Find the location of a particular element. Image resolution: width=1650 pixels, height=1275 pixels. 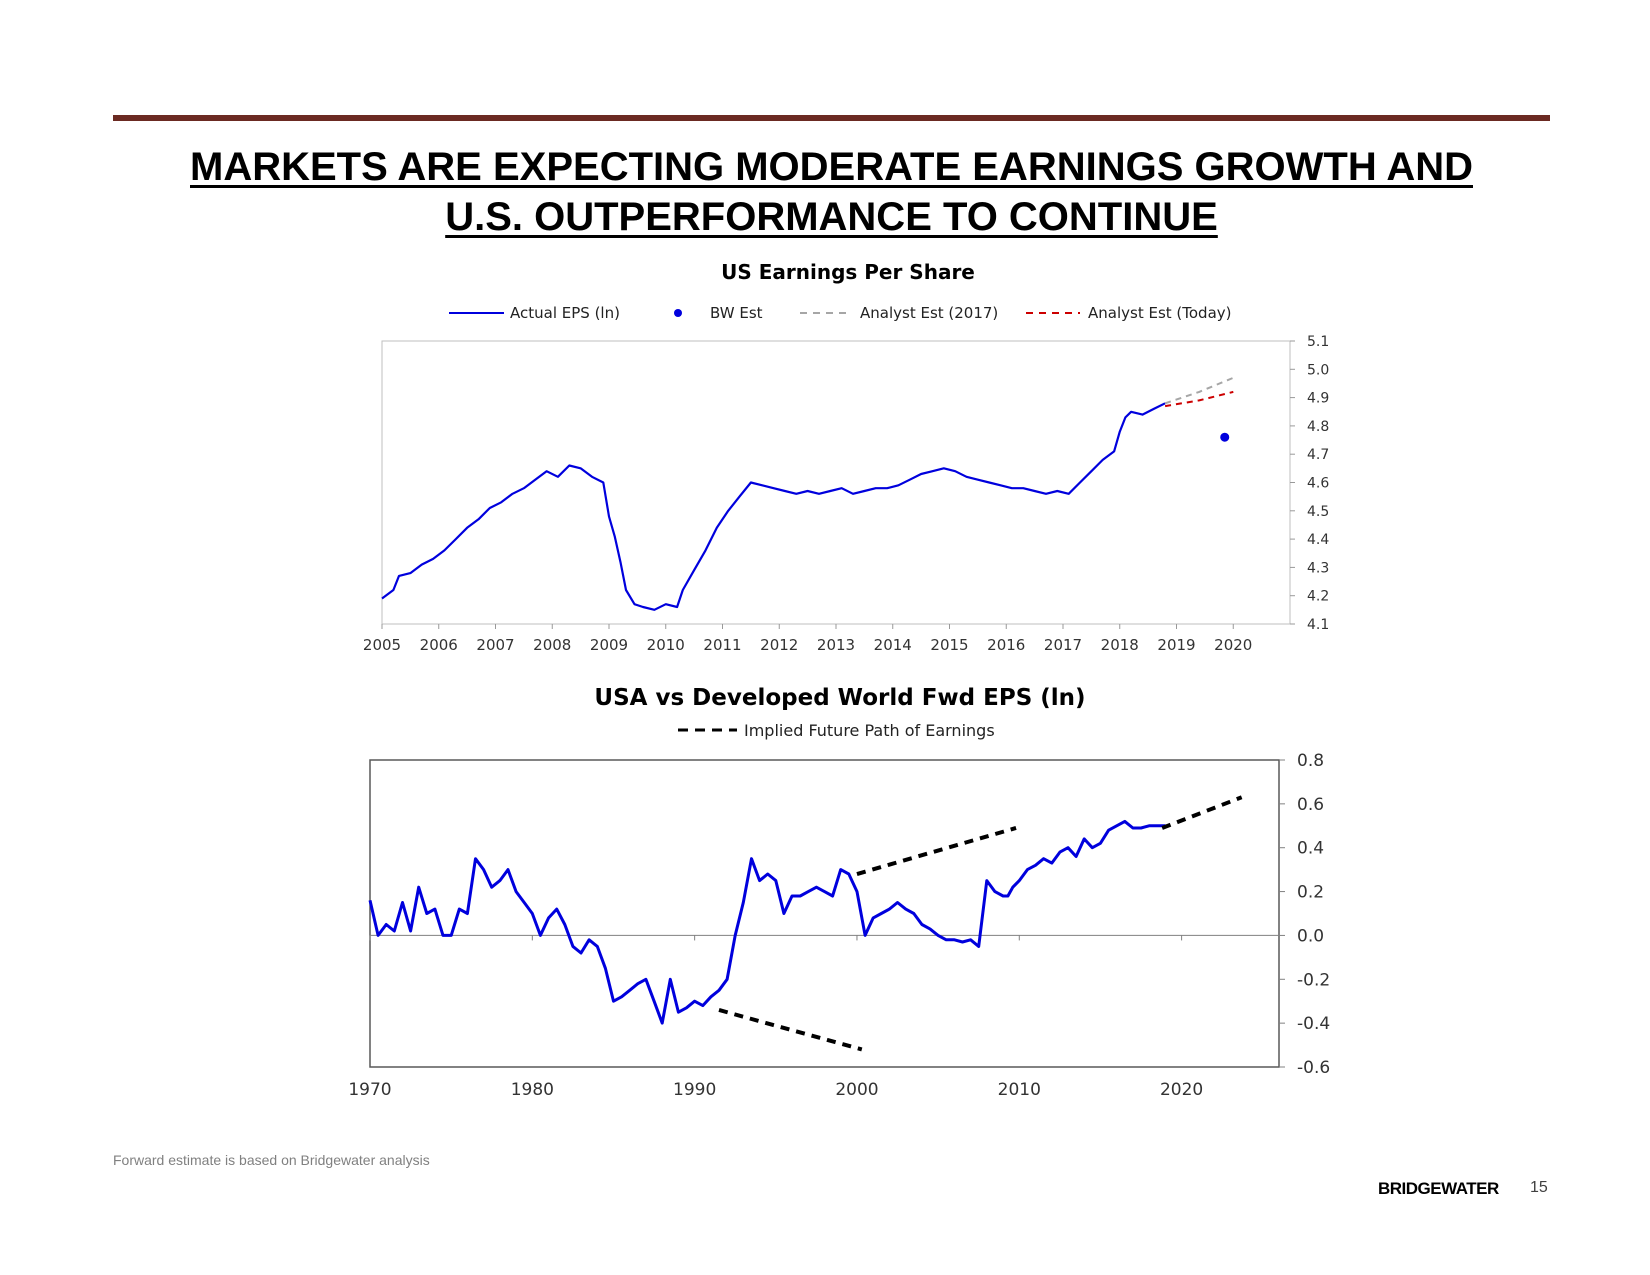

eps-y-tick-label: 4.7 is located at coordinates (1318, 455).